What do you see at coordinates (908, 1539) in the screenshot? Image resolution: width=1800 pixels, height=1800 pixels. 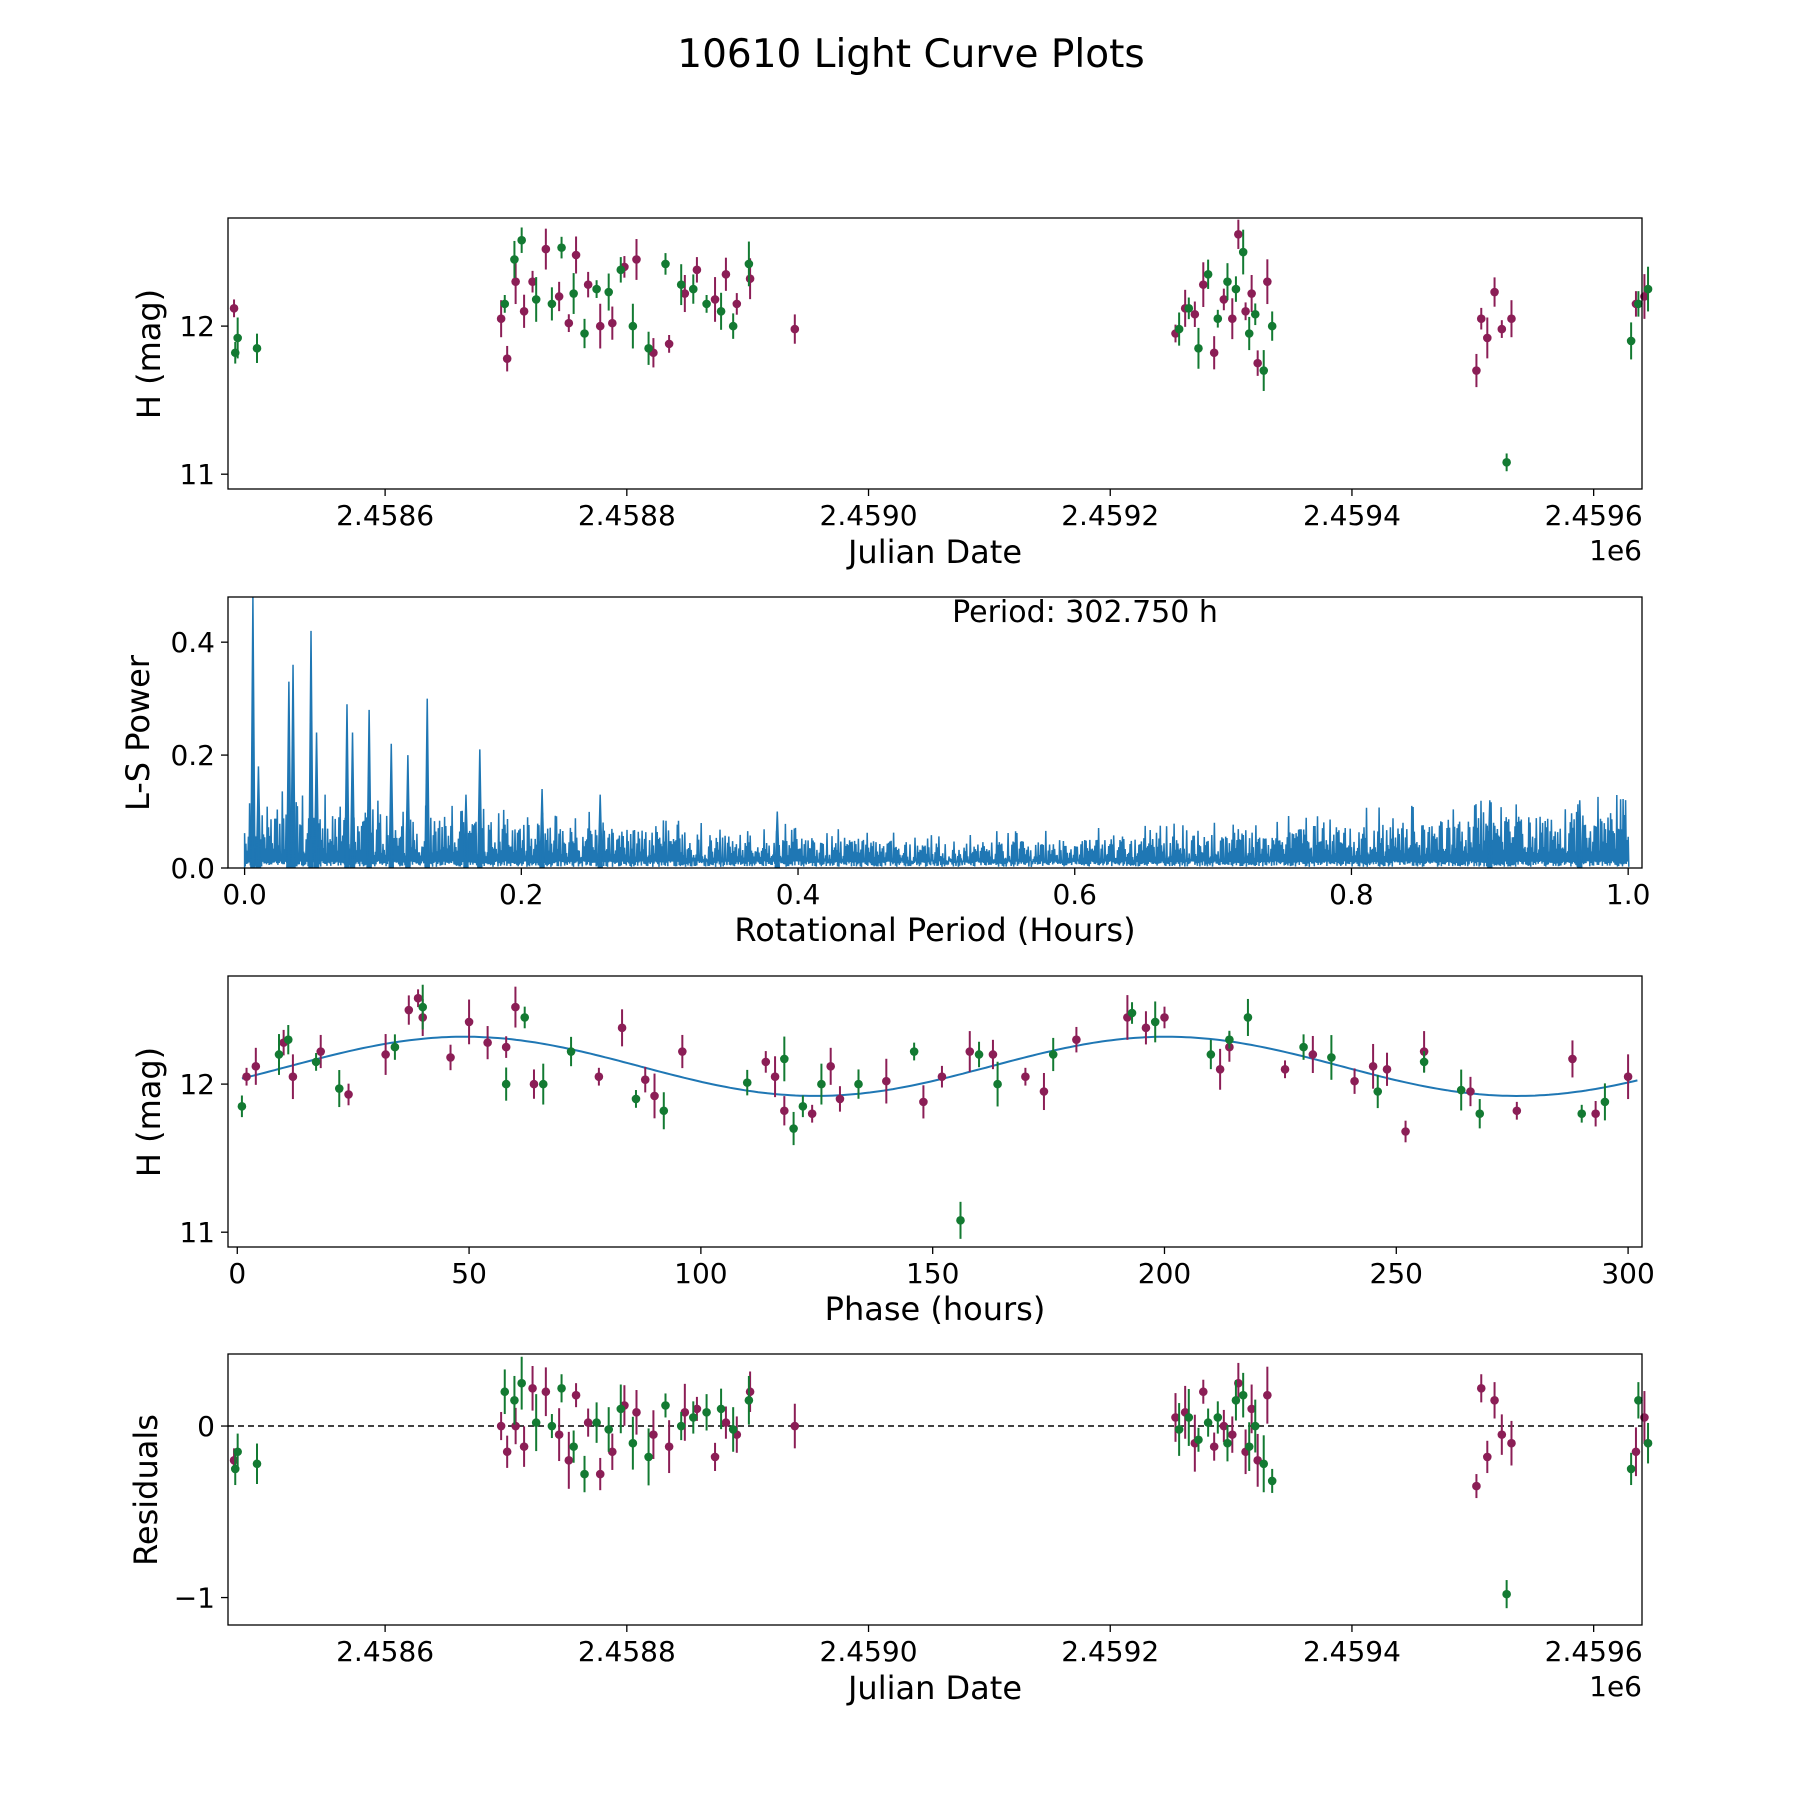 I see `residuals-ticks: 2.4586 2.4588 2.4590 2.4592 2.4594 2.4596 −1 0` at bounding box center [908, 1539].